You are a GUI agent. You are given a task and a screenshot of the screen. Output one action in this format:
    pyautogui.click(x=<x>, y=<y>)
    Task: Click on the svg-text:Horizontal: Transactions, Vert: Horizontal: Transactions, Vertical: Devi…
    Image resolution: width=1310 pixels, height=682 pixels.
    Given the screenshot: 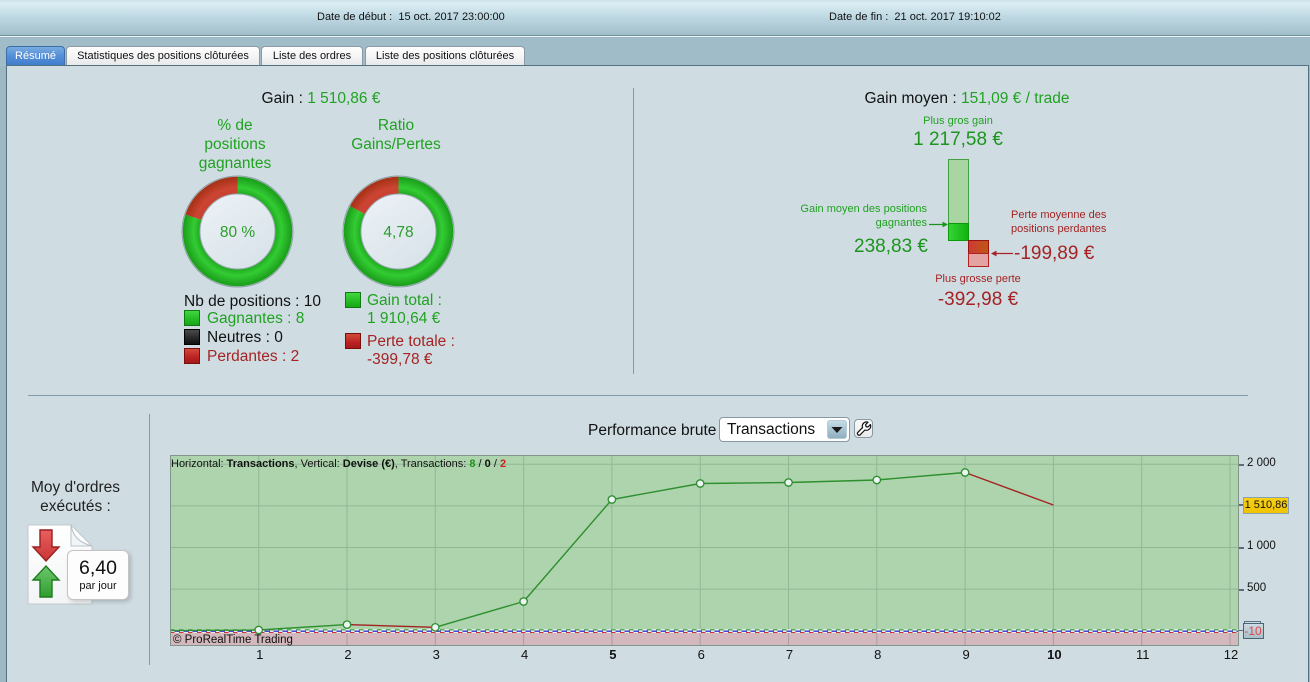 What is the action you would take?
    pyautogui.click(x=338, y=464)
    